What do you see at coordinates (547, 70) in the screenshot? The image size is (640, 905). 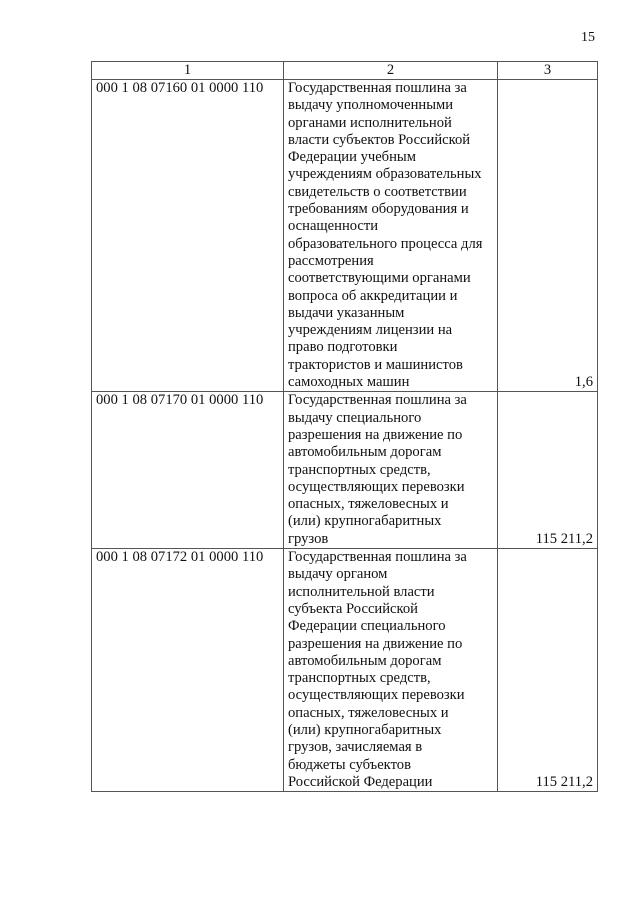 I see `column-header-3: 3` at bounding box center [547, 70].